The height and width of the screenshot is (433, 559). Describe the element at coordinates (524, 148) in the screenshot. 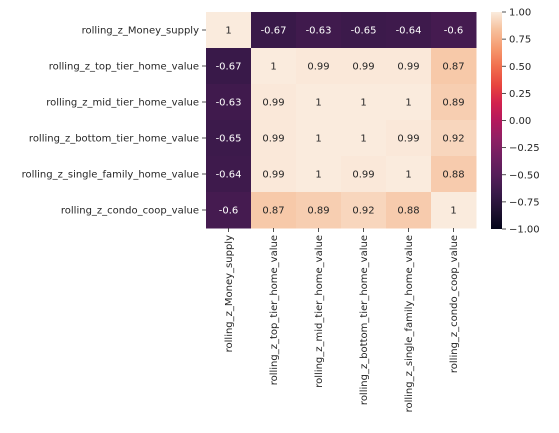

I see `colorbar-tick-label: −0.25` at that location.